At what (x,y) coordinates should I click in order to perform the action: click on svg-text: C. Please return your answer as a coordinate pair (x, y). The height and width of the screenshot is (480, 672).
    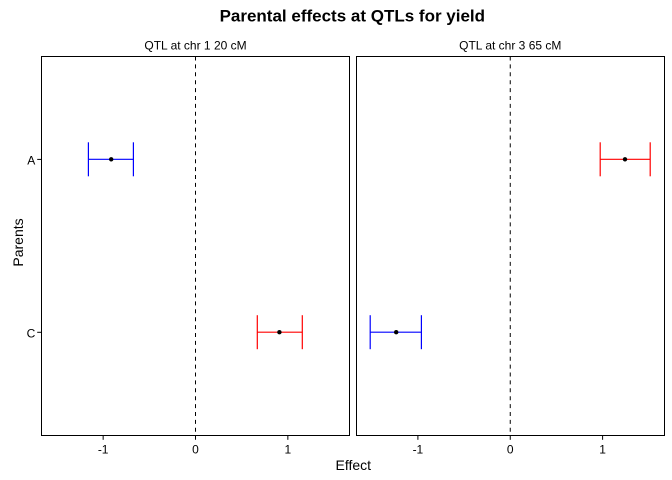
    Looking at the image, I should click on (31, 334).